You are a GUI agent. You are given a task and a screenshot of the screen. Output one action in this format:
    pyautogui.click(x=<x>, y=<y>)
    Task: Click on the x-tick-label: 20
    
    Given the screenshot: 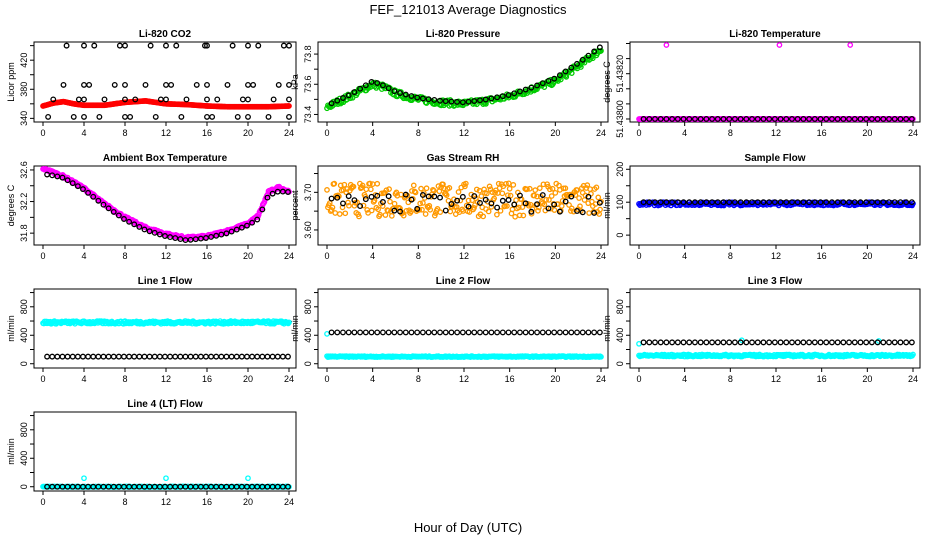 What is the action you would take?
    pyautogui.click(x=555, y=133)
    